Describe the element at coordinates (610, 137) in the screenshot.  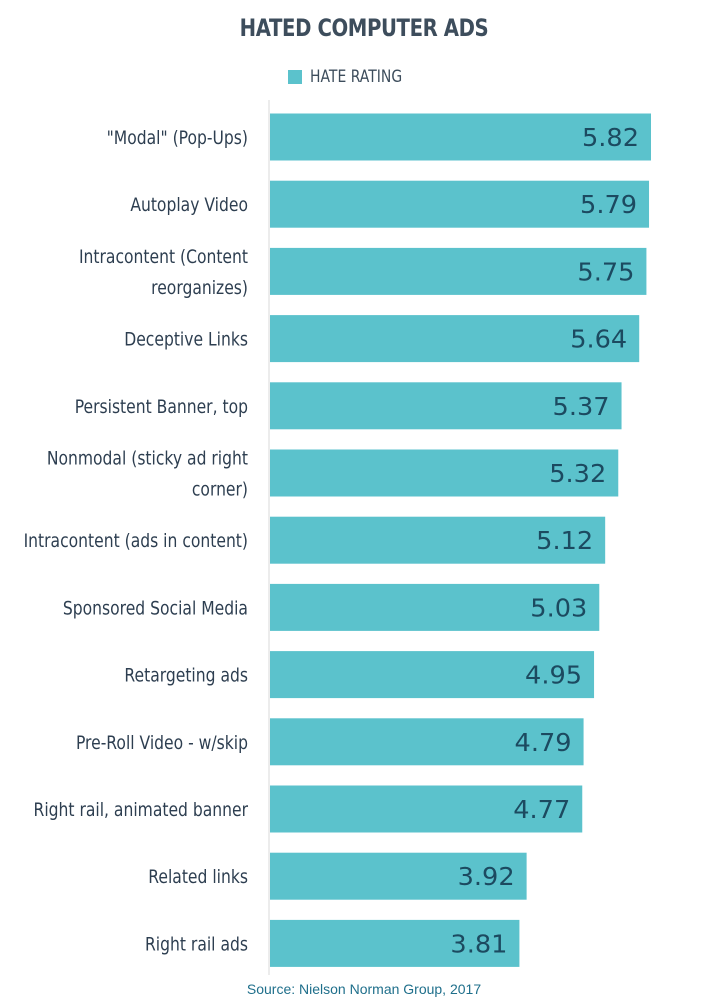
I see `value-label: 5.82` at that location.